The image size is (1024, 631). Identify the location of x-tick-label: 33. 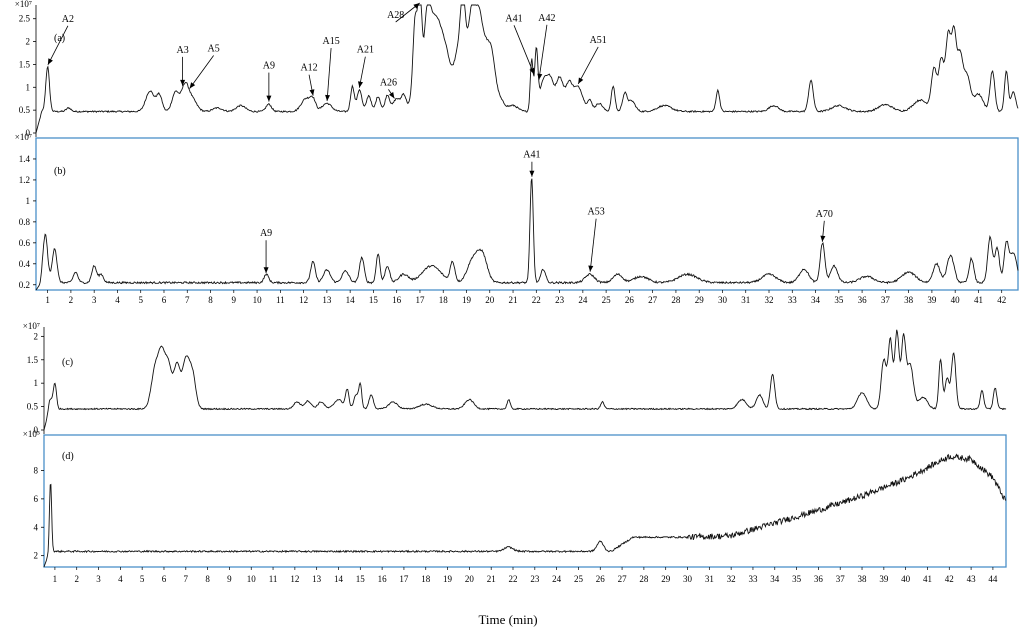
(753, 579).